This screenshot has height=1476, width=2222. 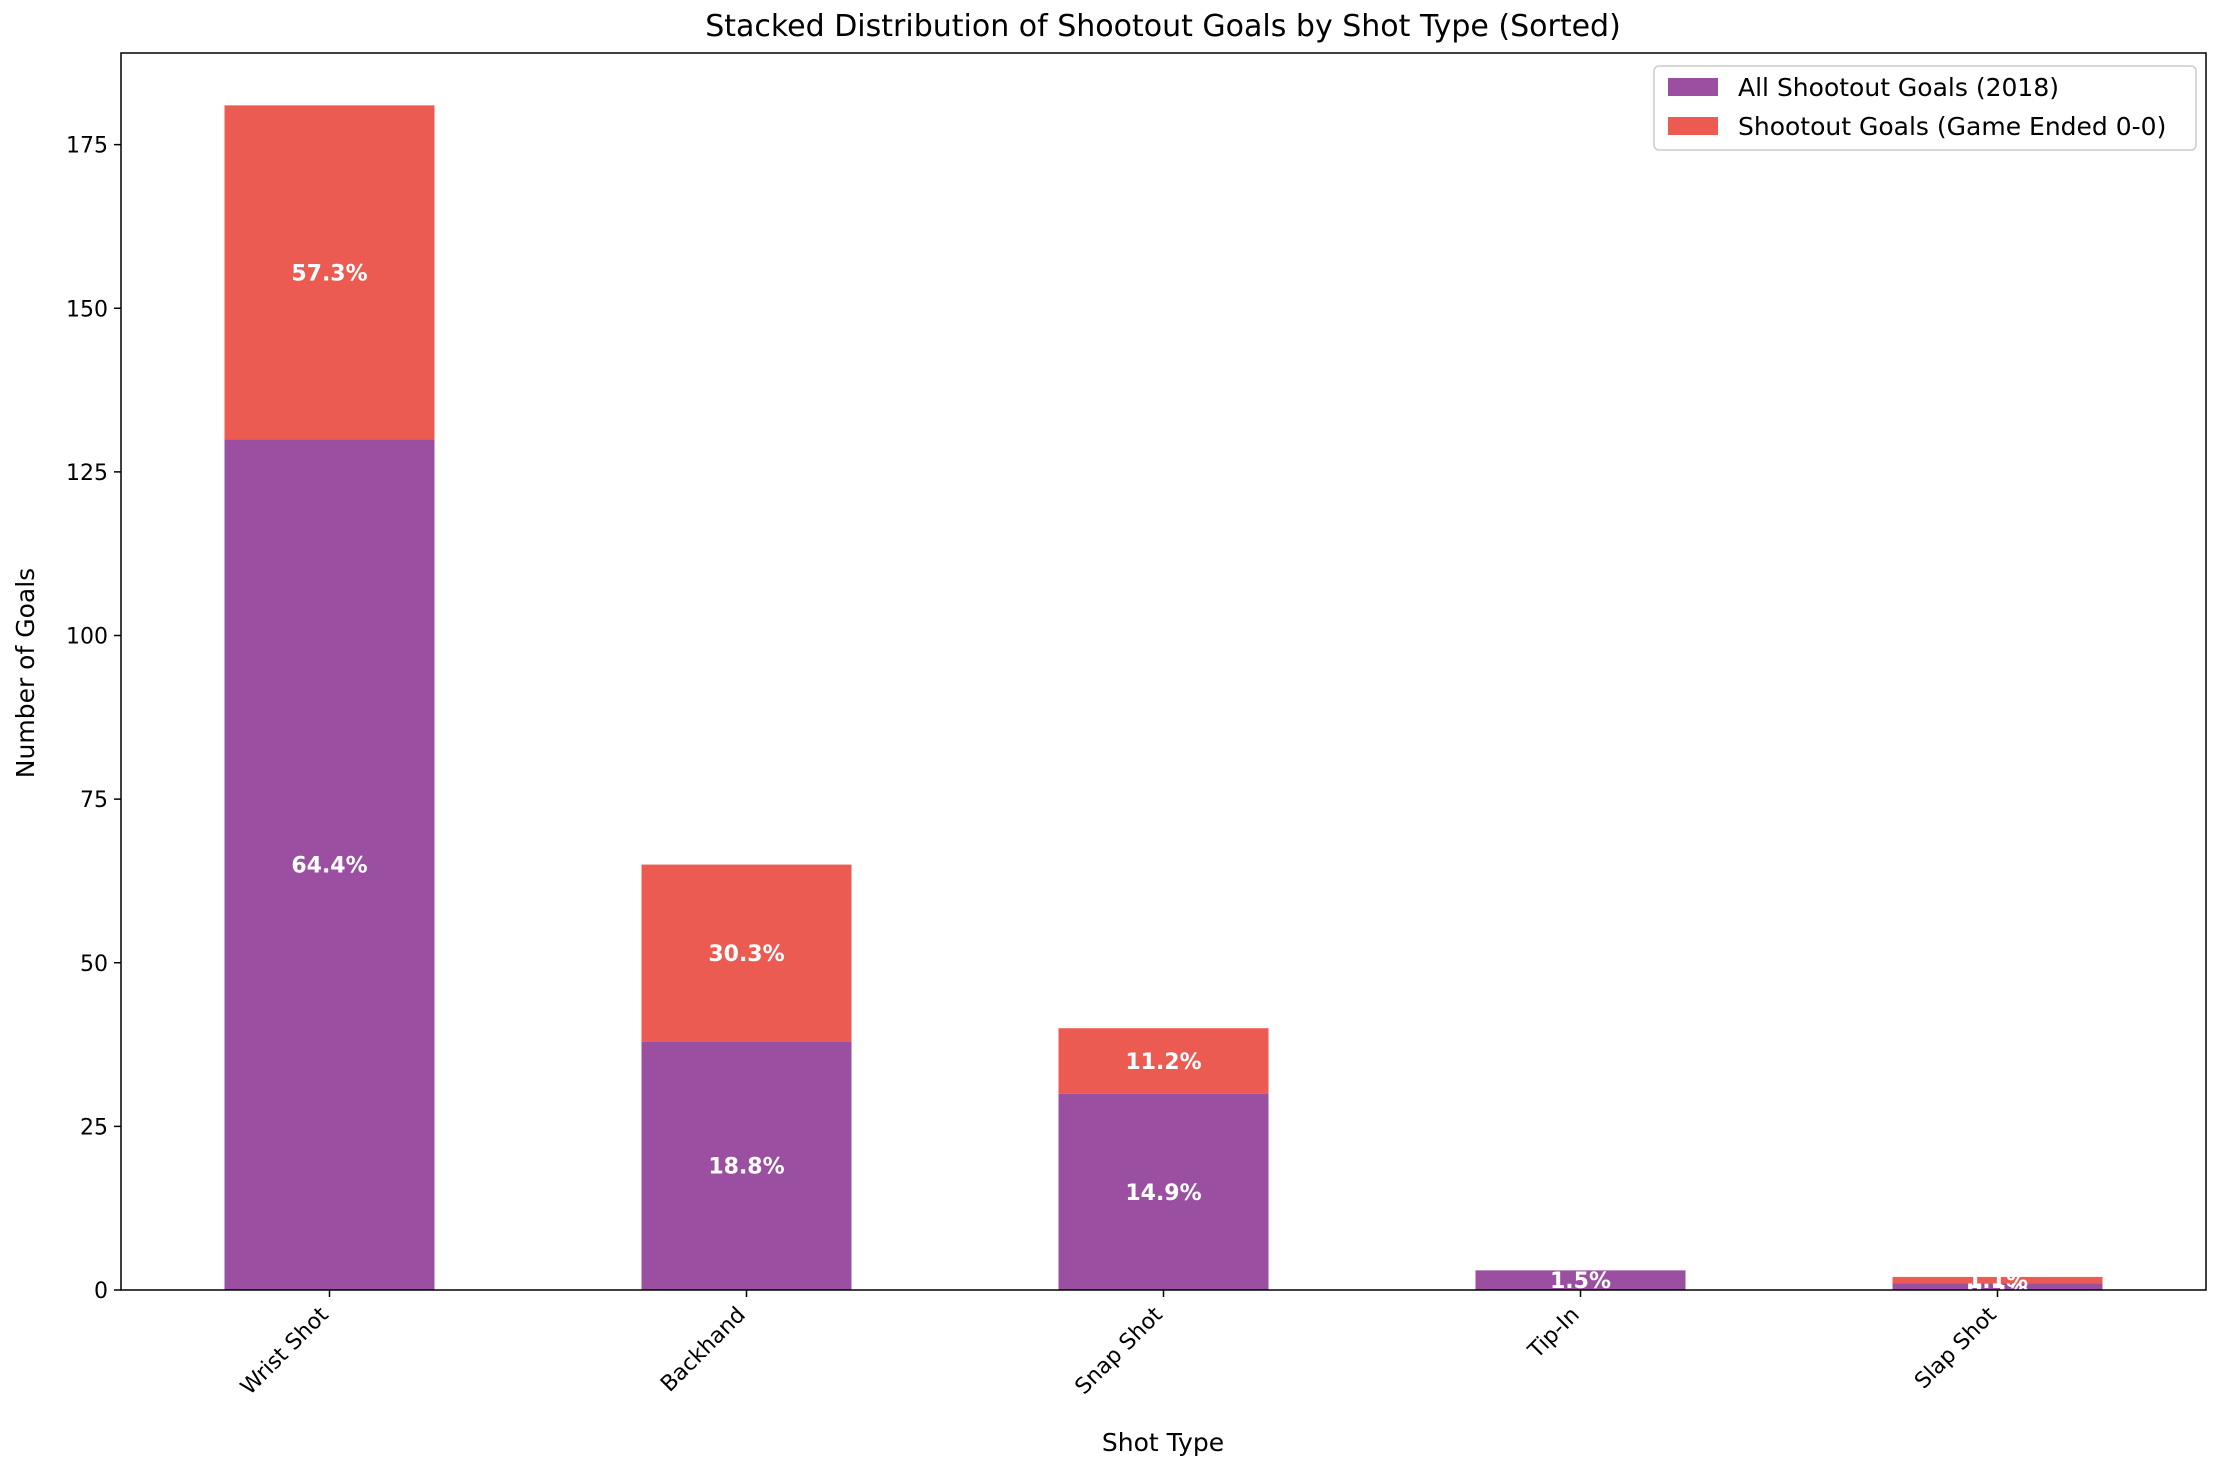 I want to click on data-label: 14.9%, so click(x=1163, y=1193).